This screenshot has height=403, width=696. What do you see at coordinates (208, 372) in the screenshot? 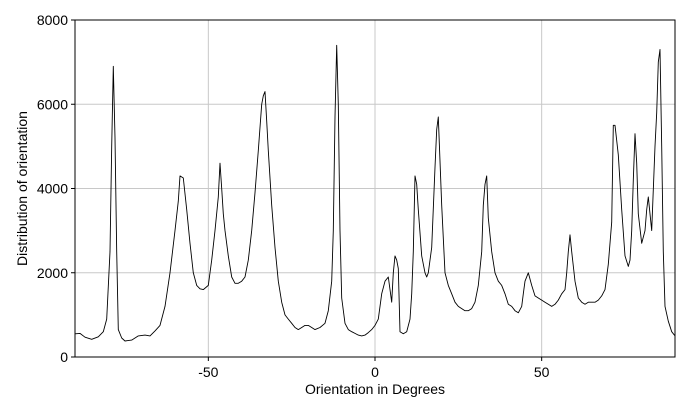
I see `x-tick-label: -50` at bounding box center [208, 372].